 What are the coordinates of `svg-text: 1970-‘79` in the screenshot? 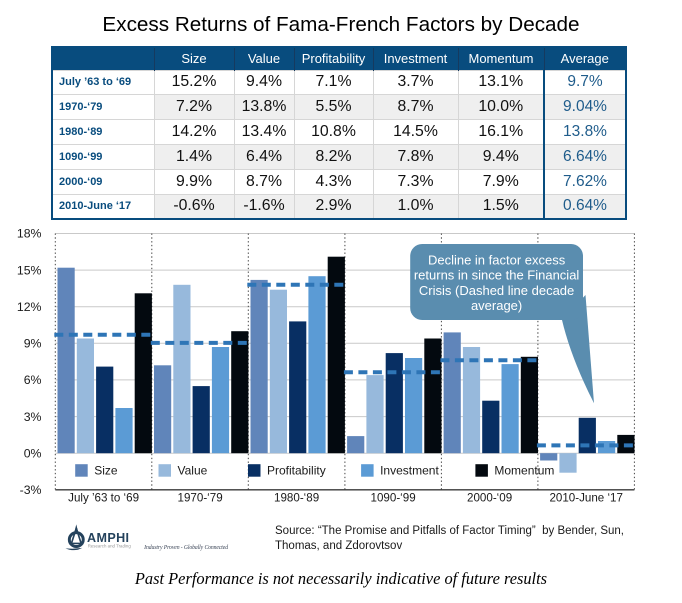 It's located at (200, 498).